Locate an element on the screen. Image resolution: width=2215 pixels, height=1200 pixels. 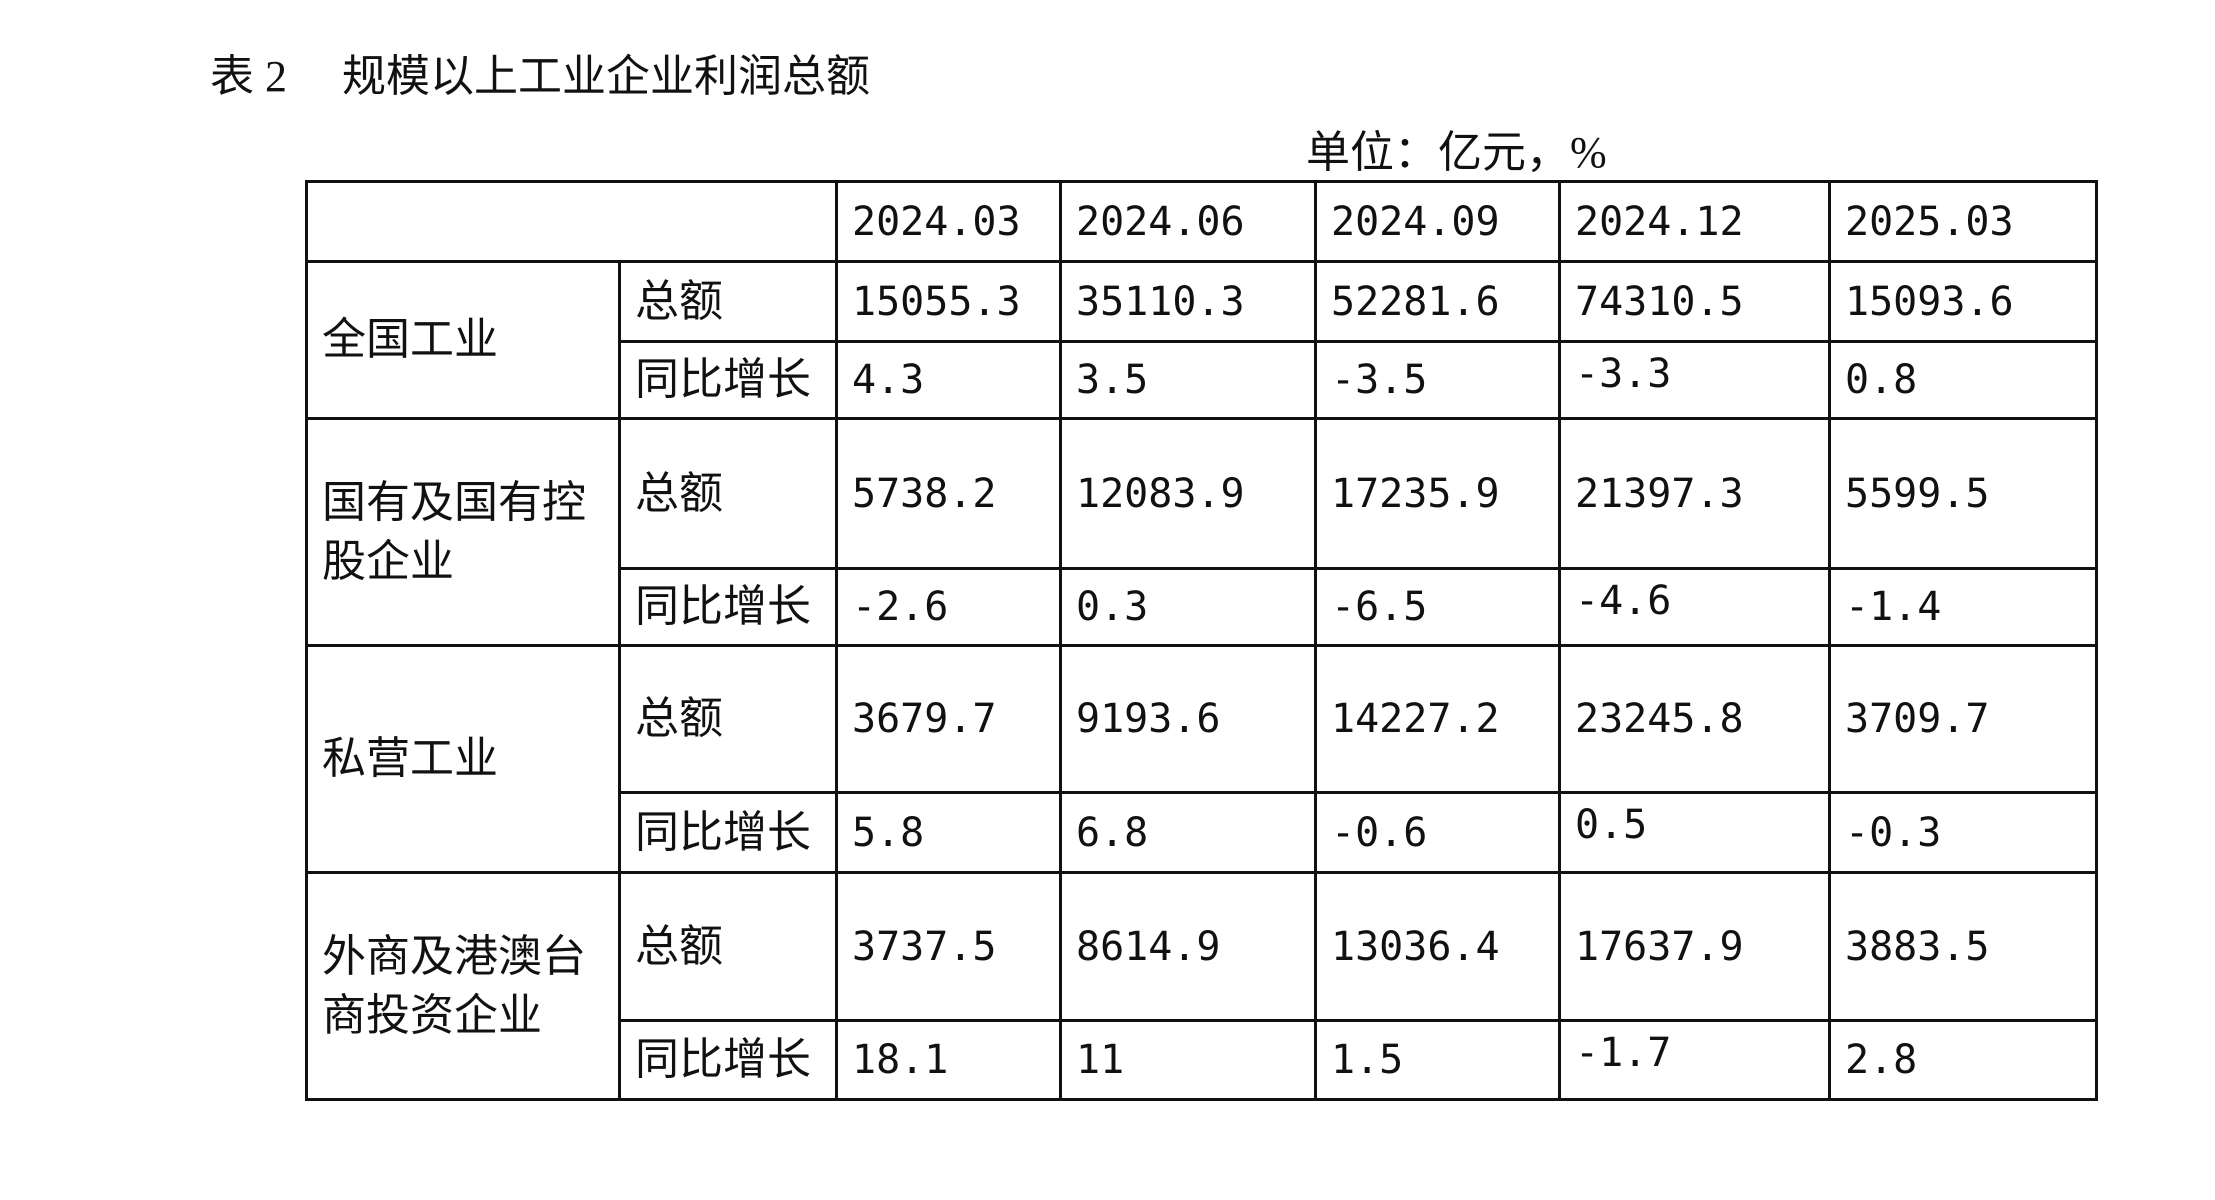
column-header: 2024.12 is located at coordinates (1694, 221).